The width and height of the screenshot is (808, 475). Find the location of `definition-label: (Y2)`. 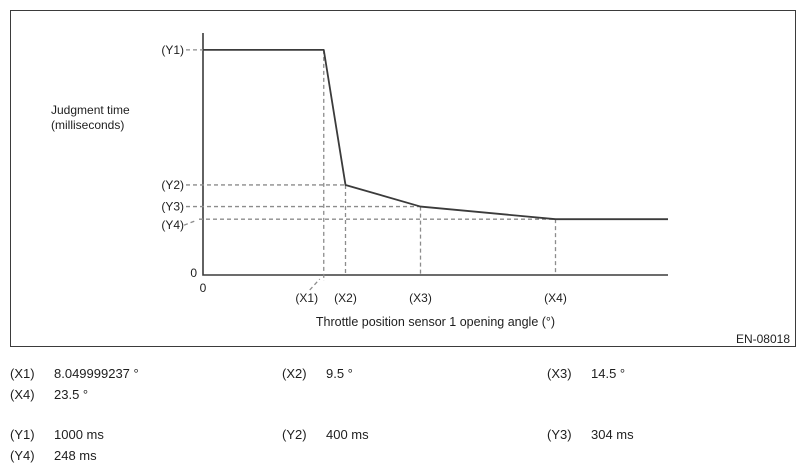

definition-label: (Y2) is located at coordinates (294, 434).